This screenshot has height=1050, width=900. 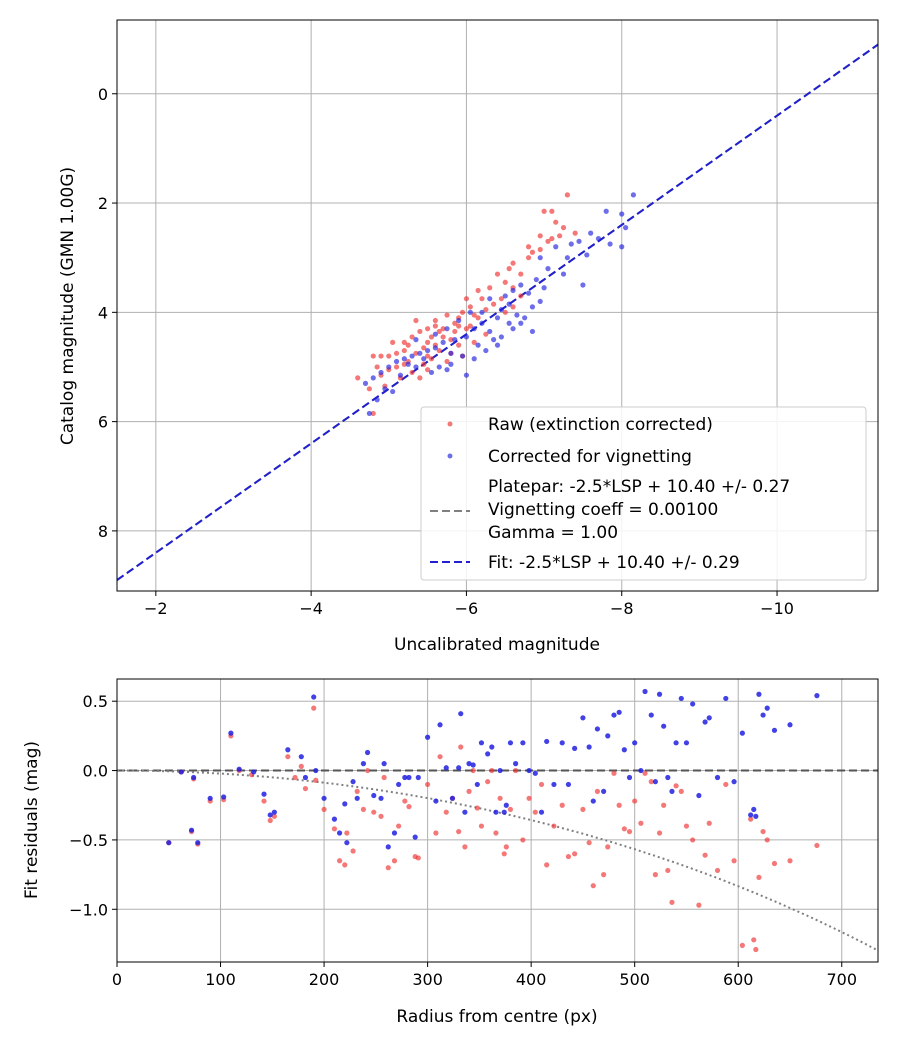 I want to click on top-x-tick-label: −6, so click(x=467, y=608).